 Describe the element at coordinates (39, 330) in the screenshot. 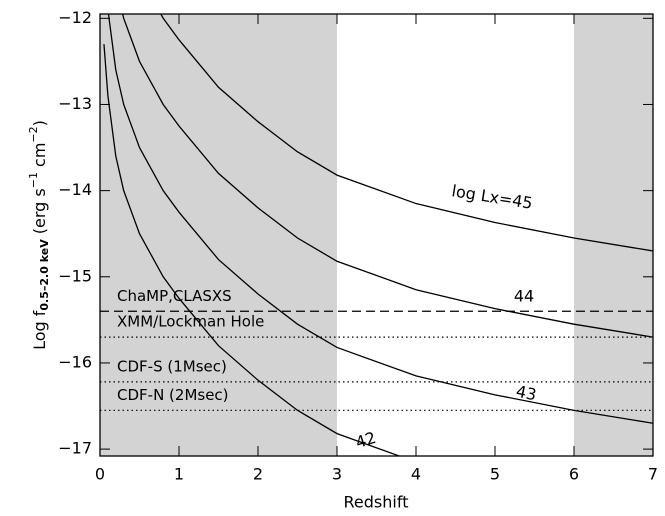

I see `y-label-main: Log f` at that location.